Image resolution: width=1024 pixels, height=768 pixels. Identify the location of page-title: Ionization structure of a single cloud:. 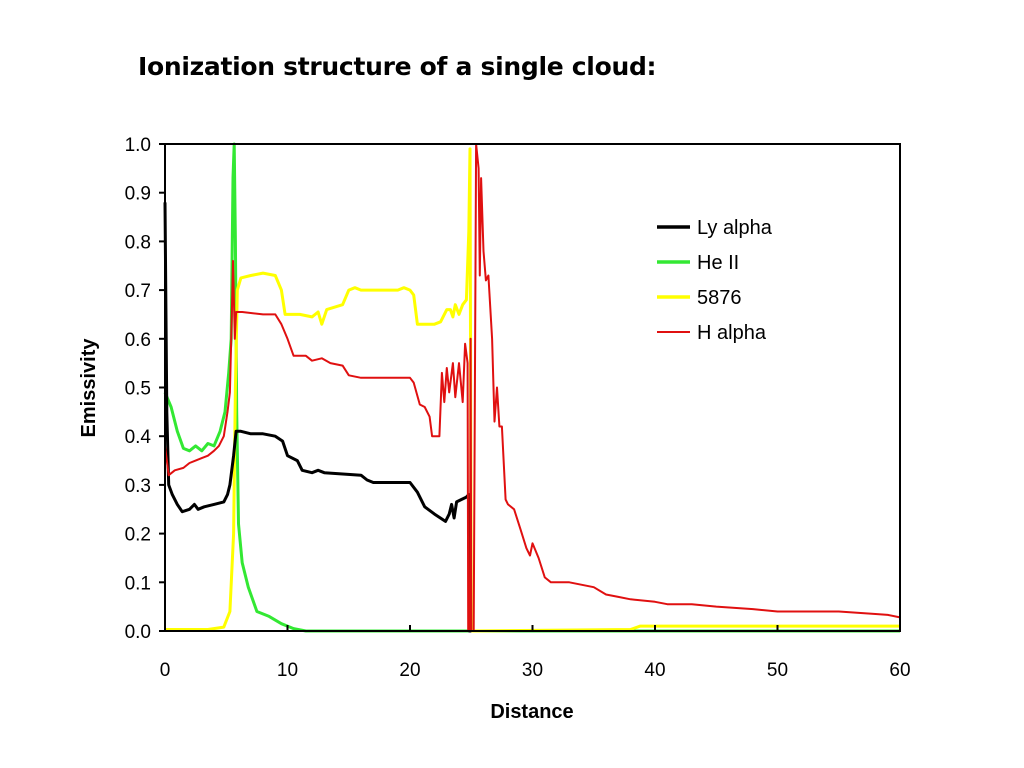
(397, 66).